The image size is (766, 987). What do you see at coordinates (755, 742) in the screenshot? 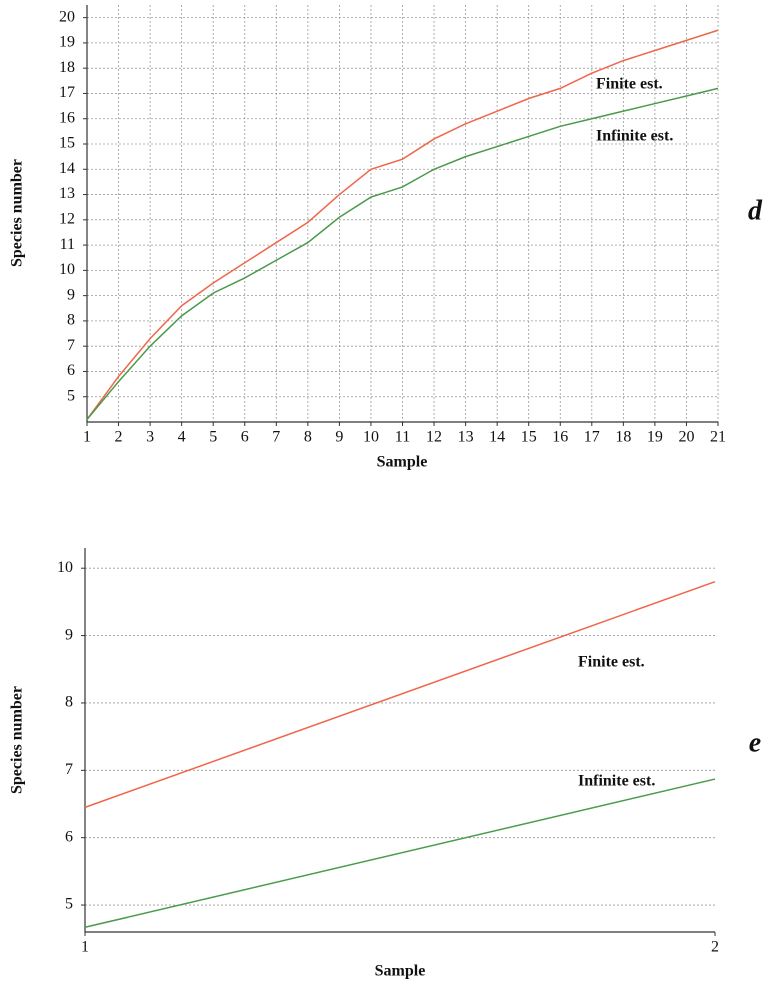
I see `panel-label: e` at bounding box center [755, 742].